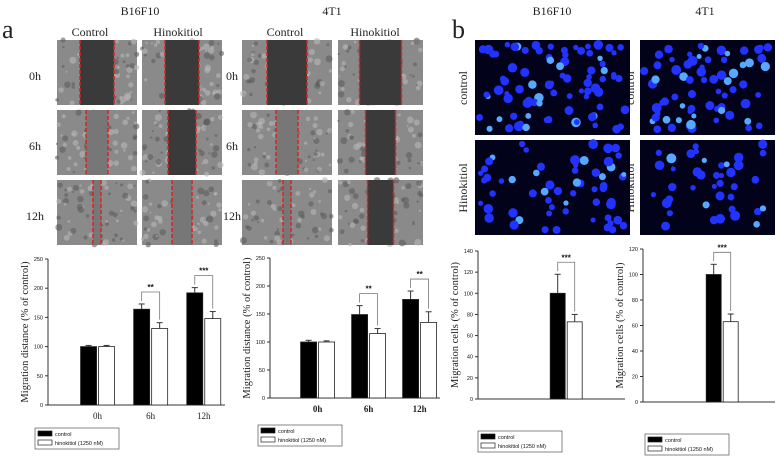  What do you see at coordinates (488, 445) in the screenshot?
I see `legend-swatch-hinokitiol` at bounding box center [488, 445].